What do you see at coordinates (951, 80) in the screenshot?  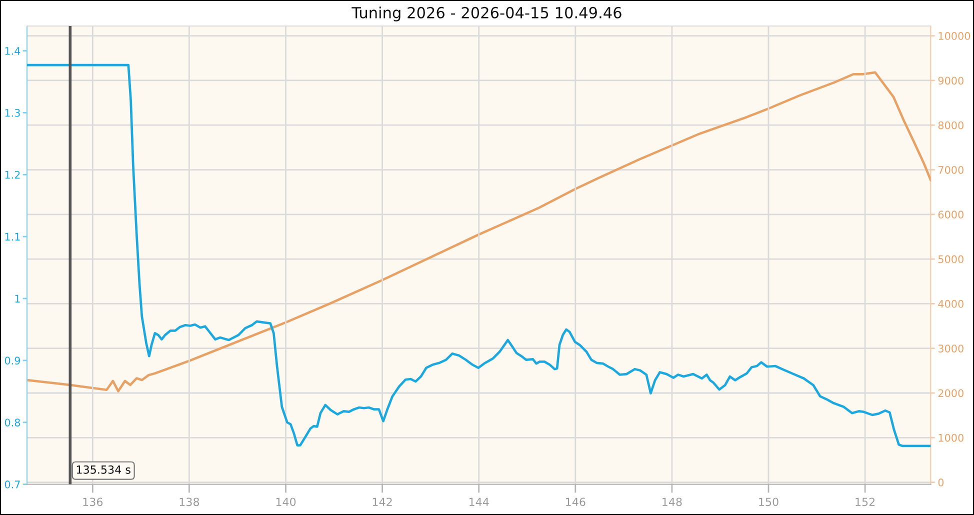 I see `y2-tick-label: 9000` at bounding box center [951, 80].